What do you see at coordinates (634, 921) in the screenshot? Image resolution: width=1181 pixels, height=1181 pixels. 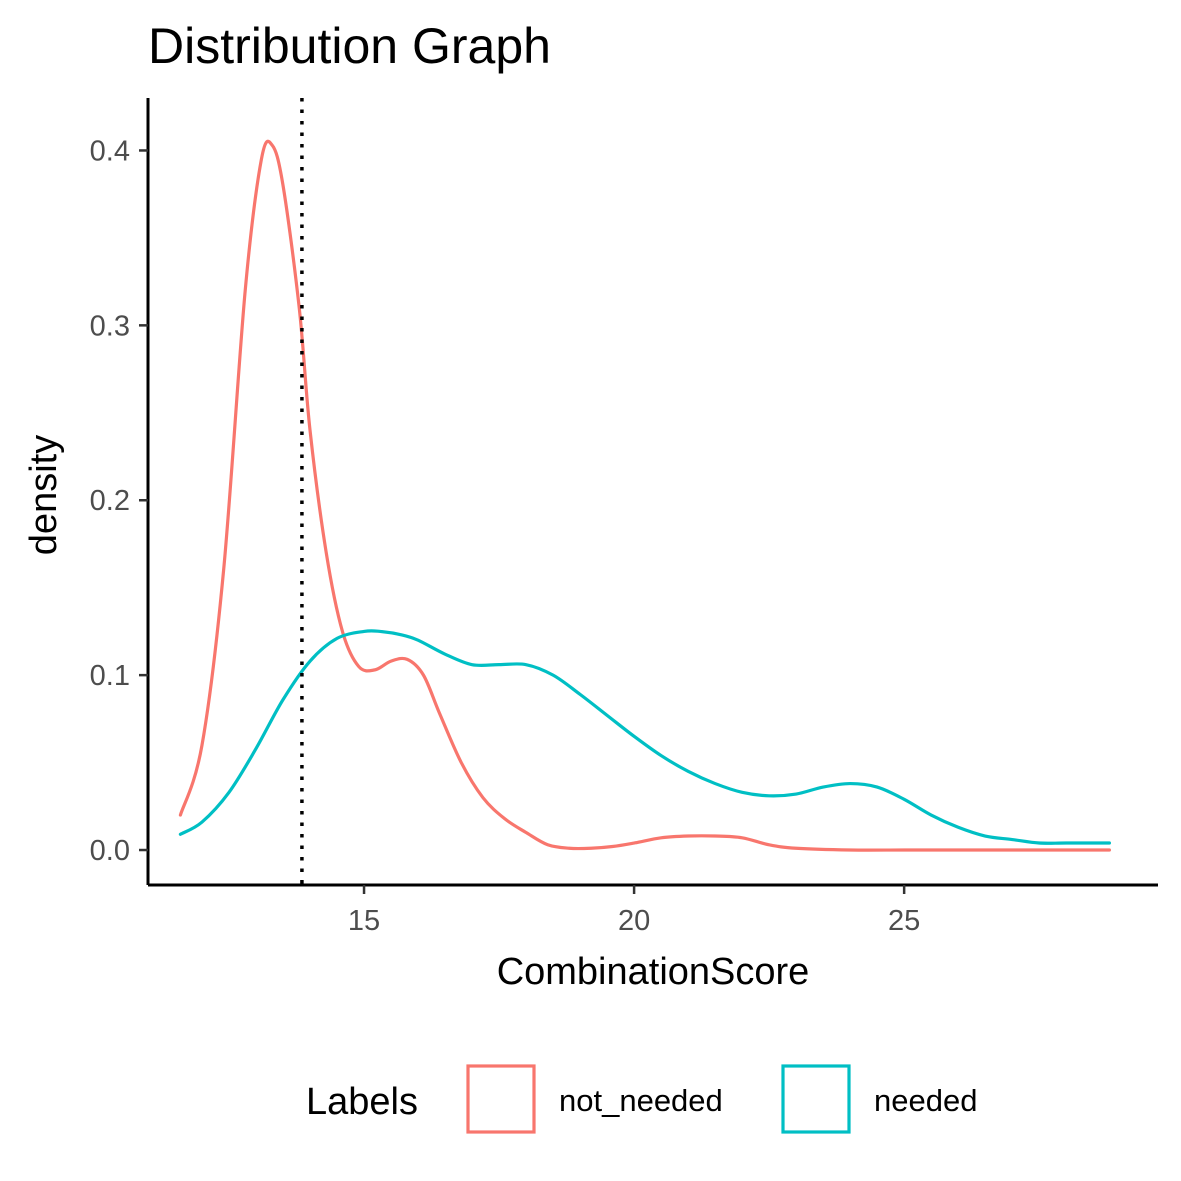 I see `x-tick-label: 20` at bounding box center [634, 921].